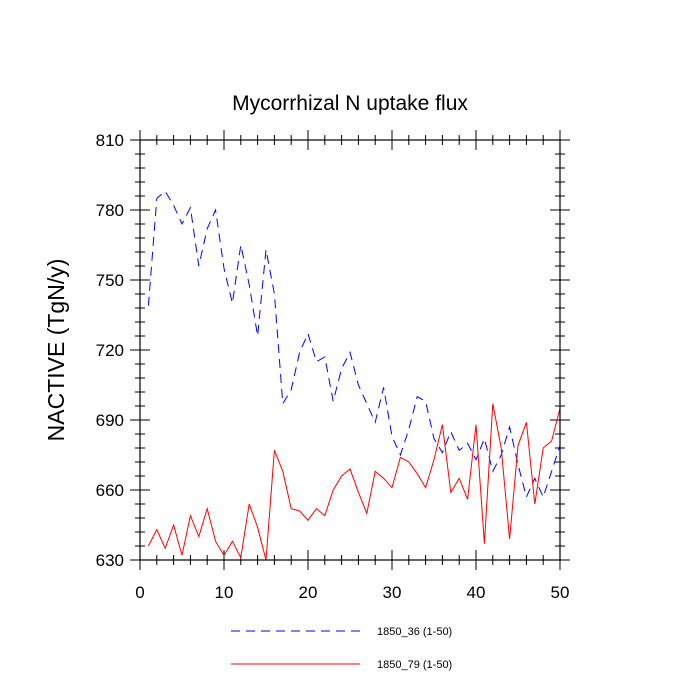 This screenshot has width=700, height=700. What do you see at coordinates (308, 592) in the screenshot?
I see `x-tick-label: 20` at bounding box center [308, 592].